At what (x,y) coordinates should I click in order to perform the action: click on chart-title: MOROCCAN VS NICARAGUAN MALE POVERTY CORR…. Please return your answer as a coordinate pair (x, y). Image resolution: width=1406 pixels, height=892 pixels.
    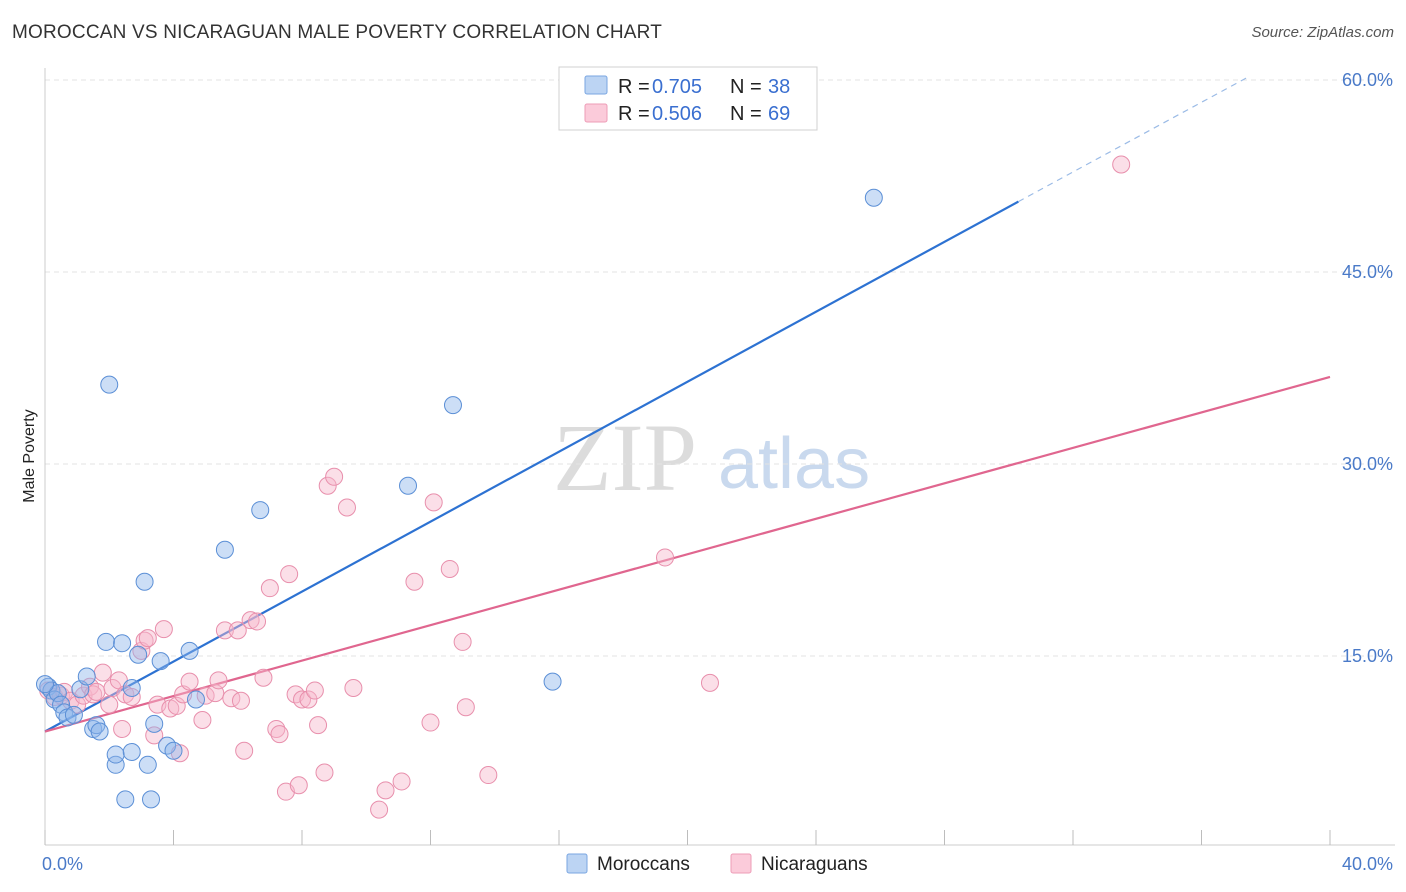
    Looking at the image, I should click on (337, 32).